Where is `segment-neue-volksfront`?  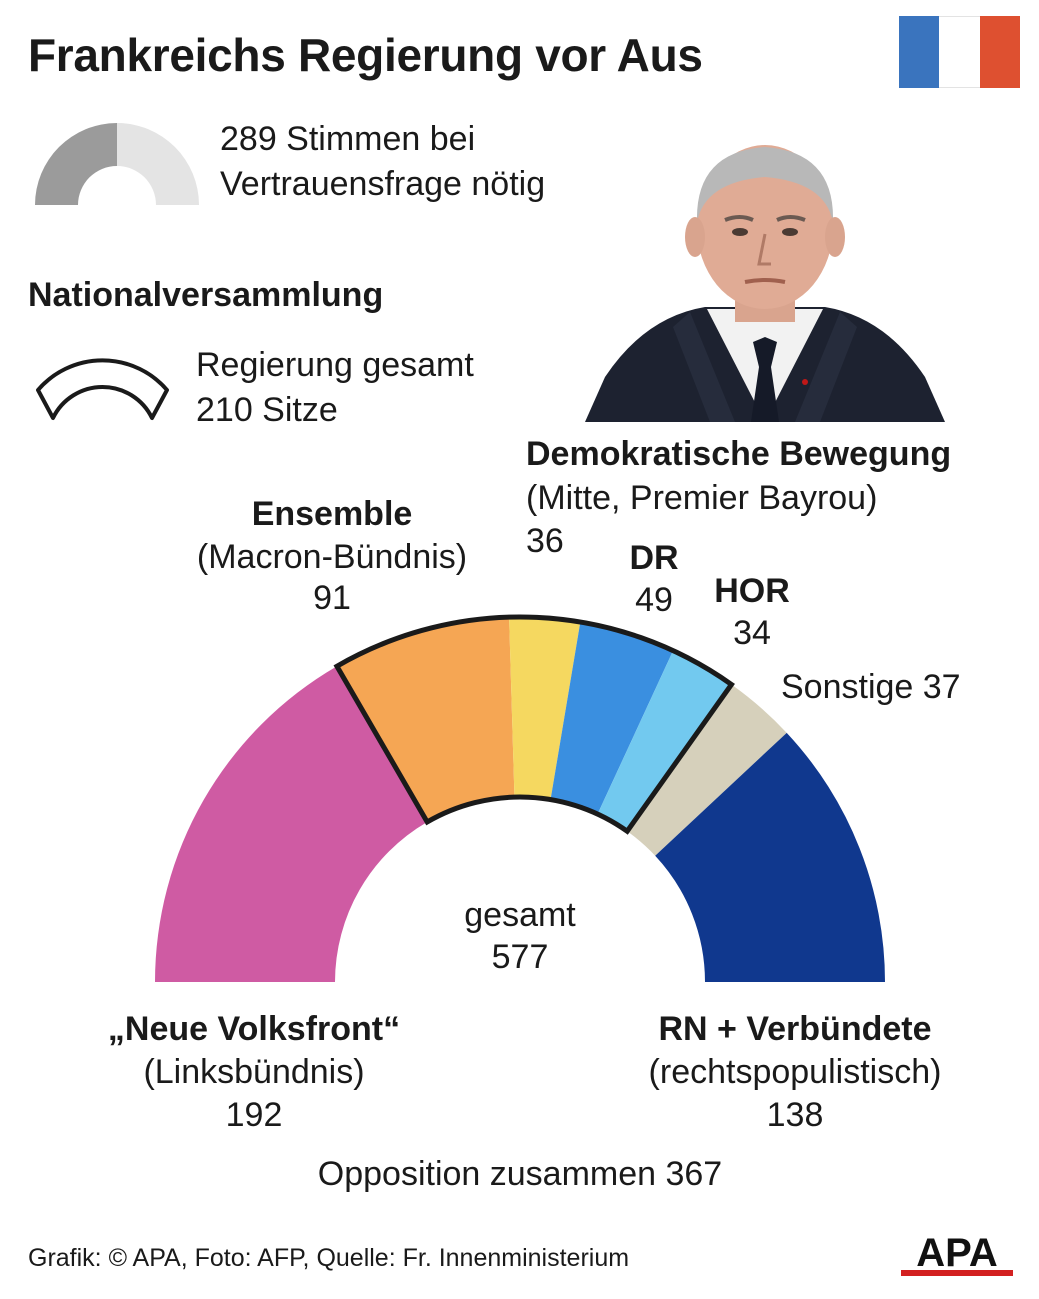 segment-neue-volksfront is located at coordinates (291, 824).